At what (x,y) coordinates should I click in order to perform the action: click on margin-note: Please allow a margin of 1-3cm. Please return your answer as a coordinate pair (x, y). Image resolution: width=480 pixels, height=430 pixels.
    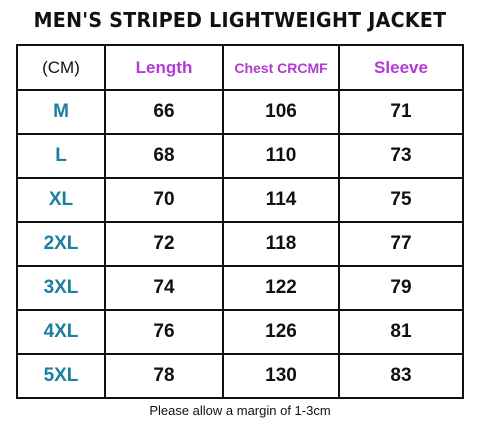
    Looking at the image, I should click on (240, 410).